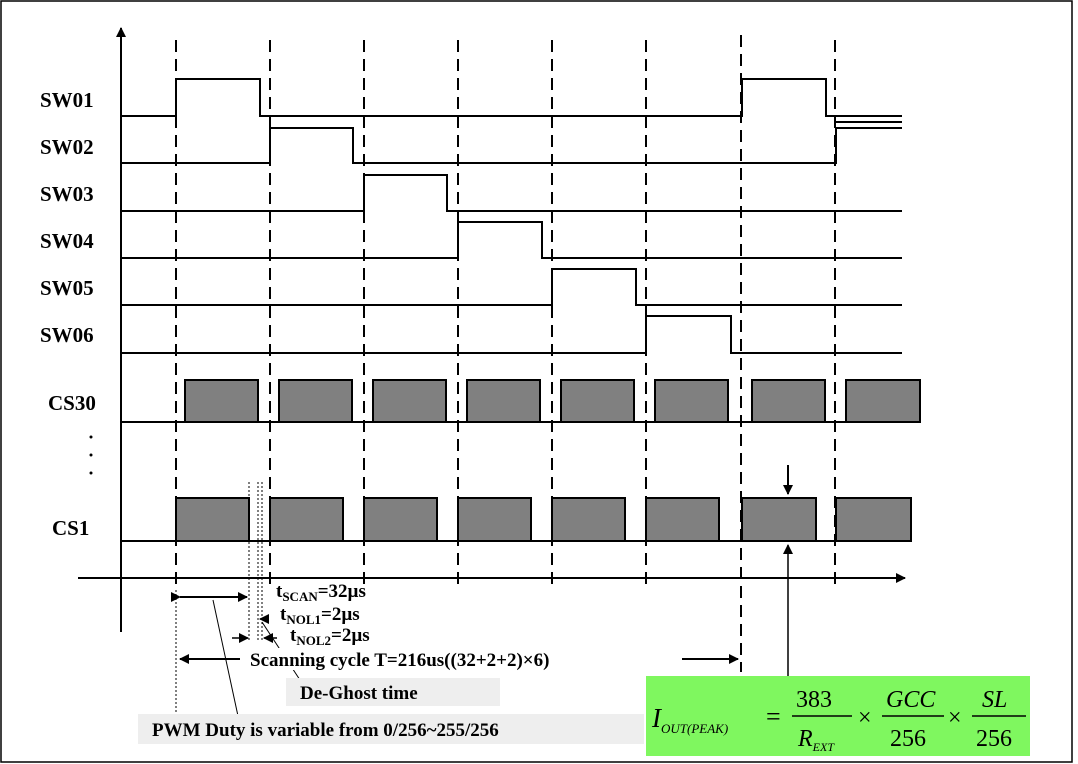 The height and width of the screenshot is (764, 1078). I want to click on waveform-sw03, so click(512, 193).